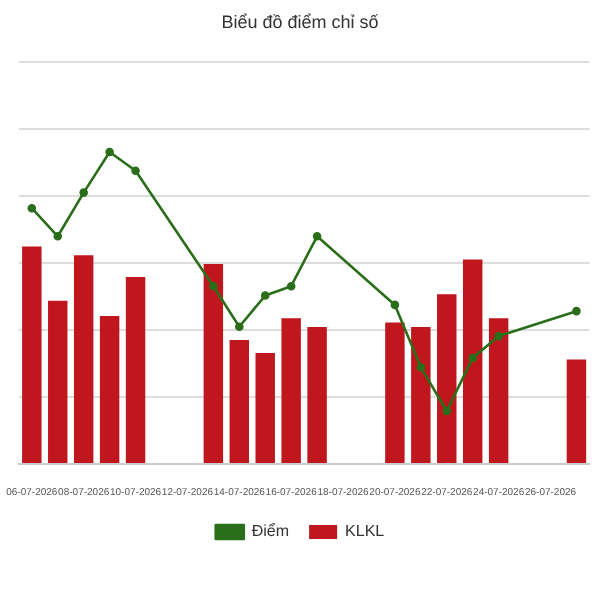 The width and height of the screenshot is (600, 600). What do you see at coordinates (270, 531) in the screenshot?
I see `legend-label: Điểm` at bounding box center [270, 531].